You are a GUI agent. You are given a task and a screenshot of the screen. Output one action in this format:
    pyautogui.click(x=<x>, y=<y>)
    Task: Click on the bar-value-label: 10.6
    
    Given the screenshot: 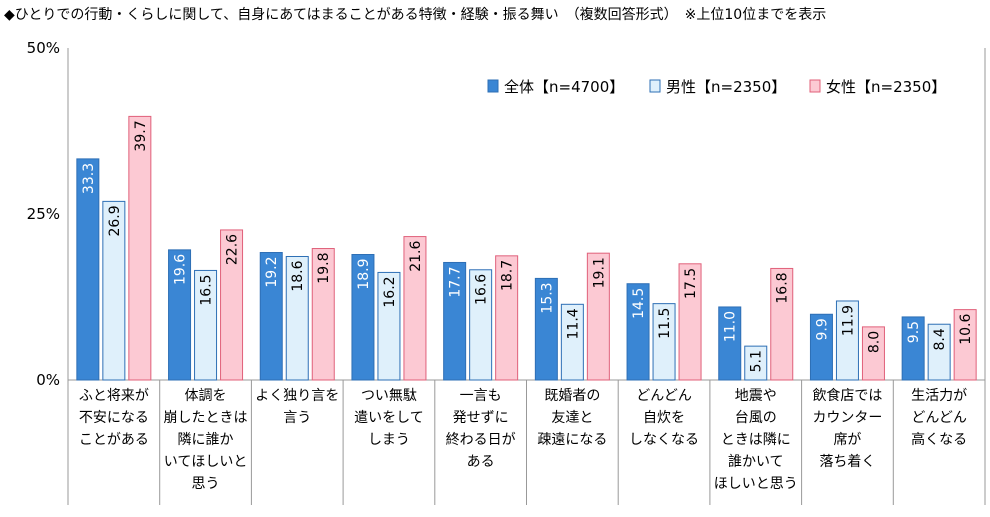 What is the action you would take?
    pyautogui.click(x=966, y=329)
    